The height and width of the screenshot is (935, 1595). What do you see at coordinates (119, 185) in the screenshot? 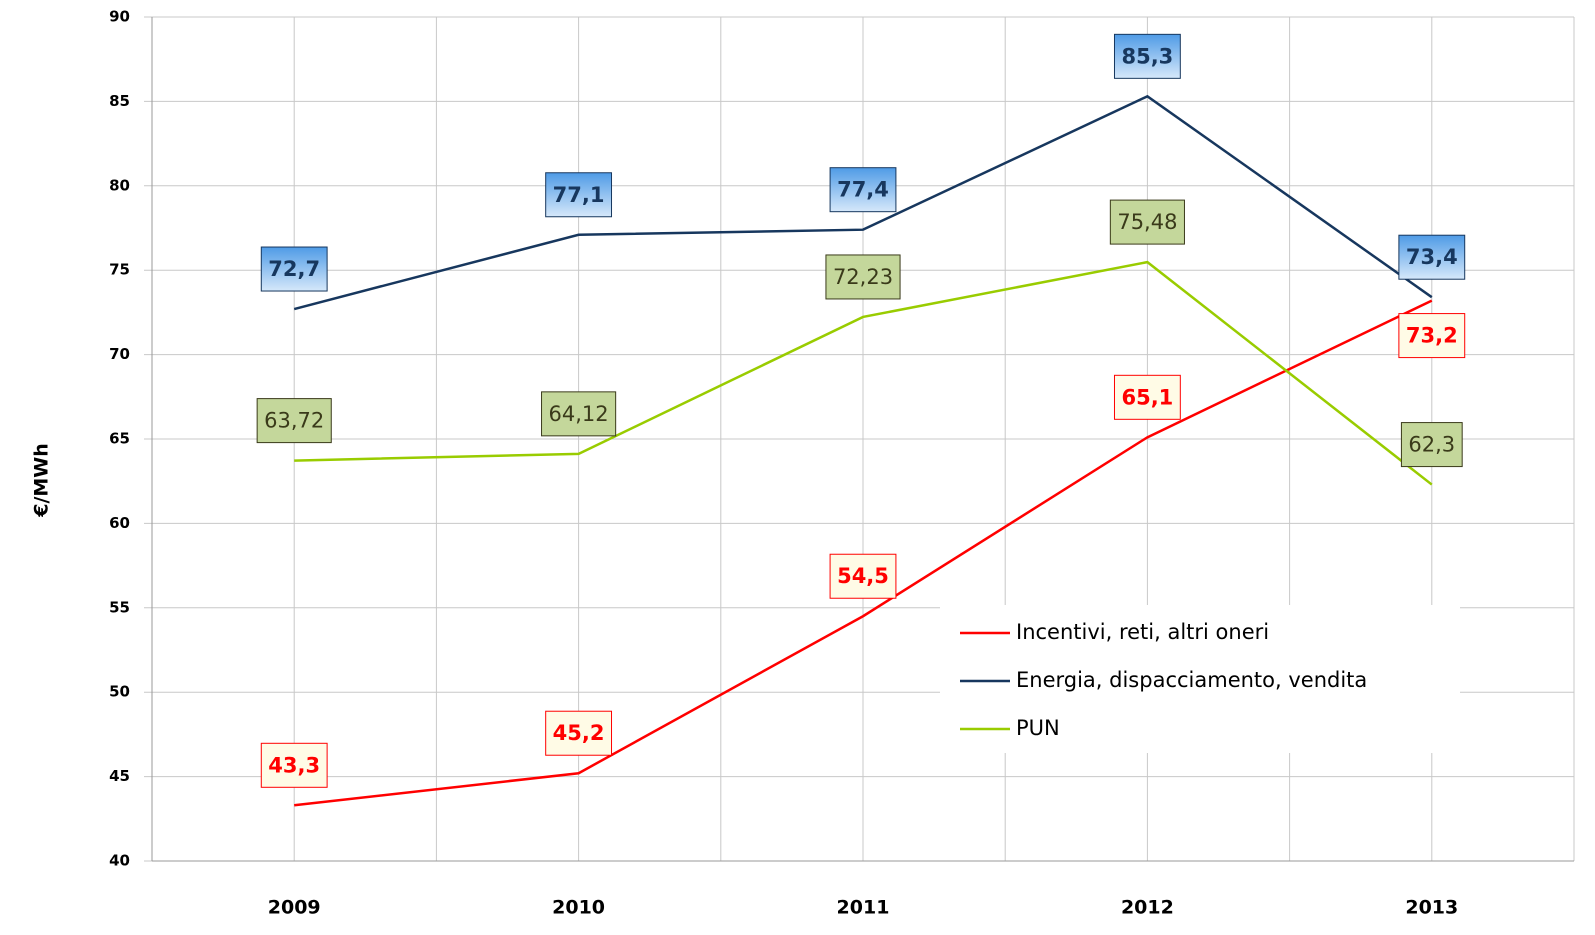
I see `y-tick-label: 80` at bounding box center [119, 185].